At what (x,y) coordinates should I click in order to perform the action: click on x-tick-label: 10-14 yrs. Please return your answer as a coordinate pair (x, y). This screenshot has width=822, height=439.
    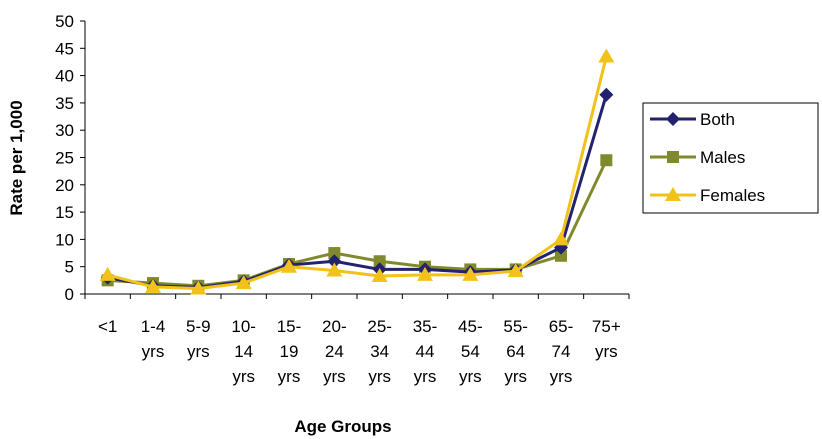
    Looking at the image, I should click on (243, 351).